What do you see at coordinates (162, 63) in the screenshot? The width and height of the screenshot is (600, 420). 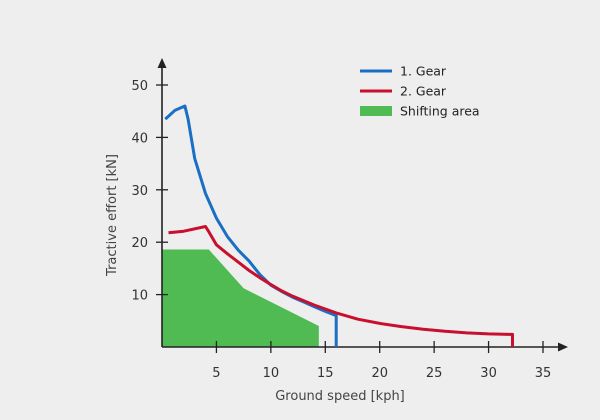 I see `y-axis-arrow` at bounding box center [162, 63].